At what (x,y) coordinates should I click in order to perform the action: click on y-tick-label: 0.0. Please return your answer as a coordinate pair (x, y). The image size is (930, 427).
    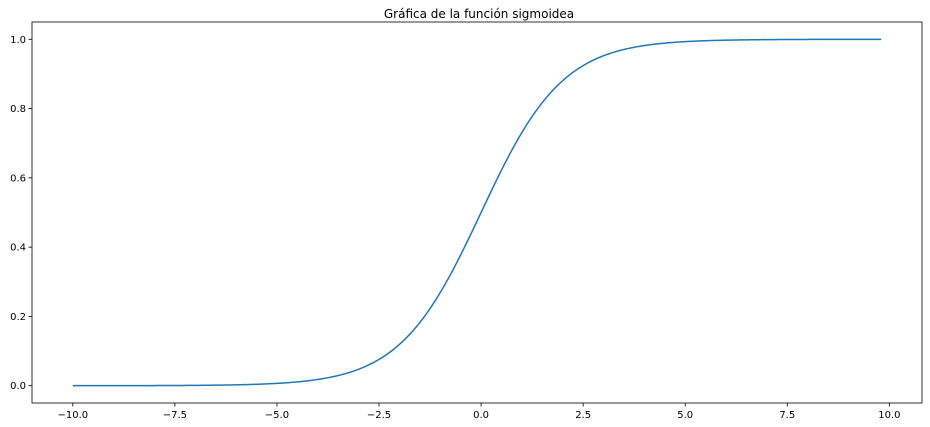
    Looking at the image, I should click on (18, 386).